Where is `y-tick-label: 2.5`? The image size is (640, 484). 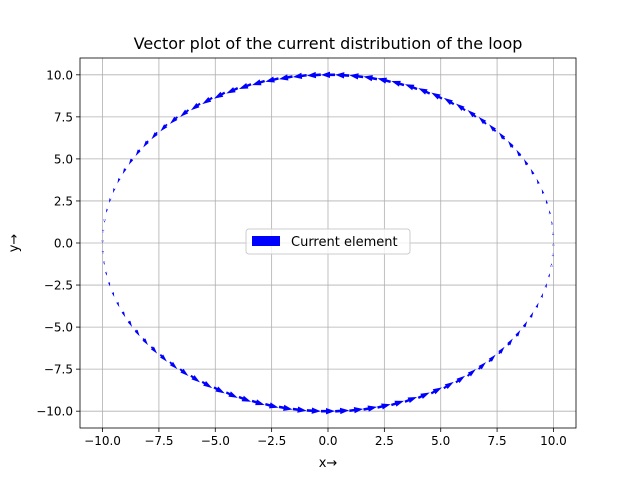 y-tick-label: 2.5 is located at coordinates (63, 201).